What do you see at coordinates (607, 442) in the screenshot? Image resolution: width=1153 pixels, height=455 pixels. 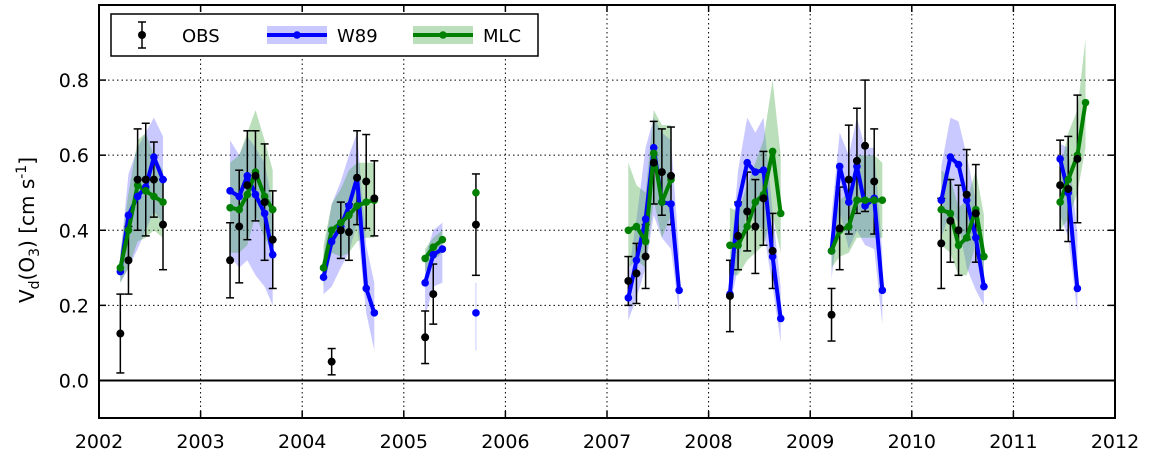 I see `x-tick-label: 2007` at bounding box center [607, 442].